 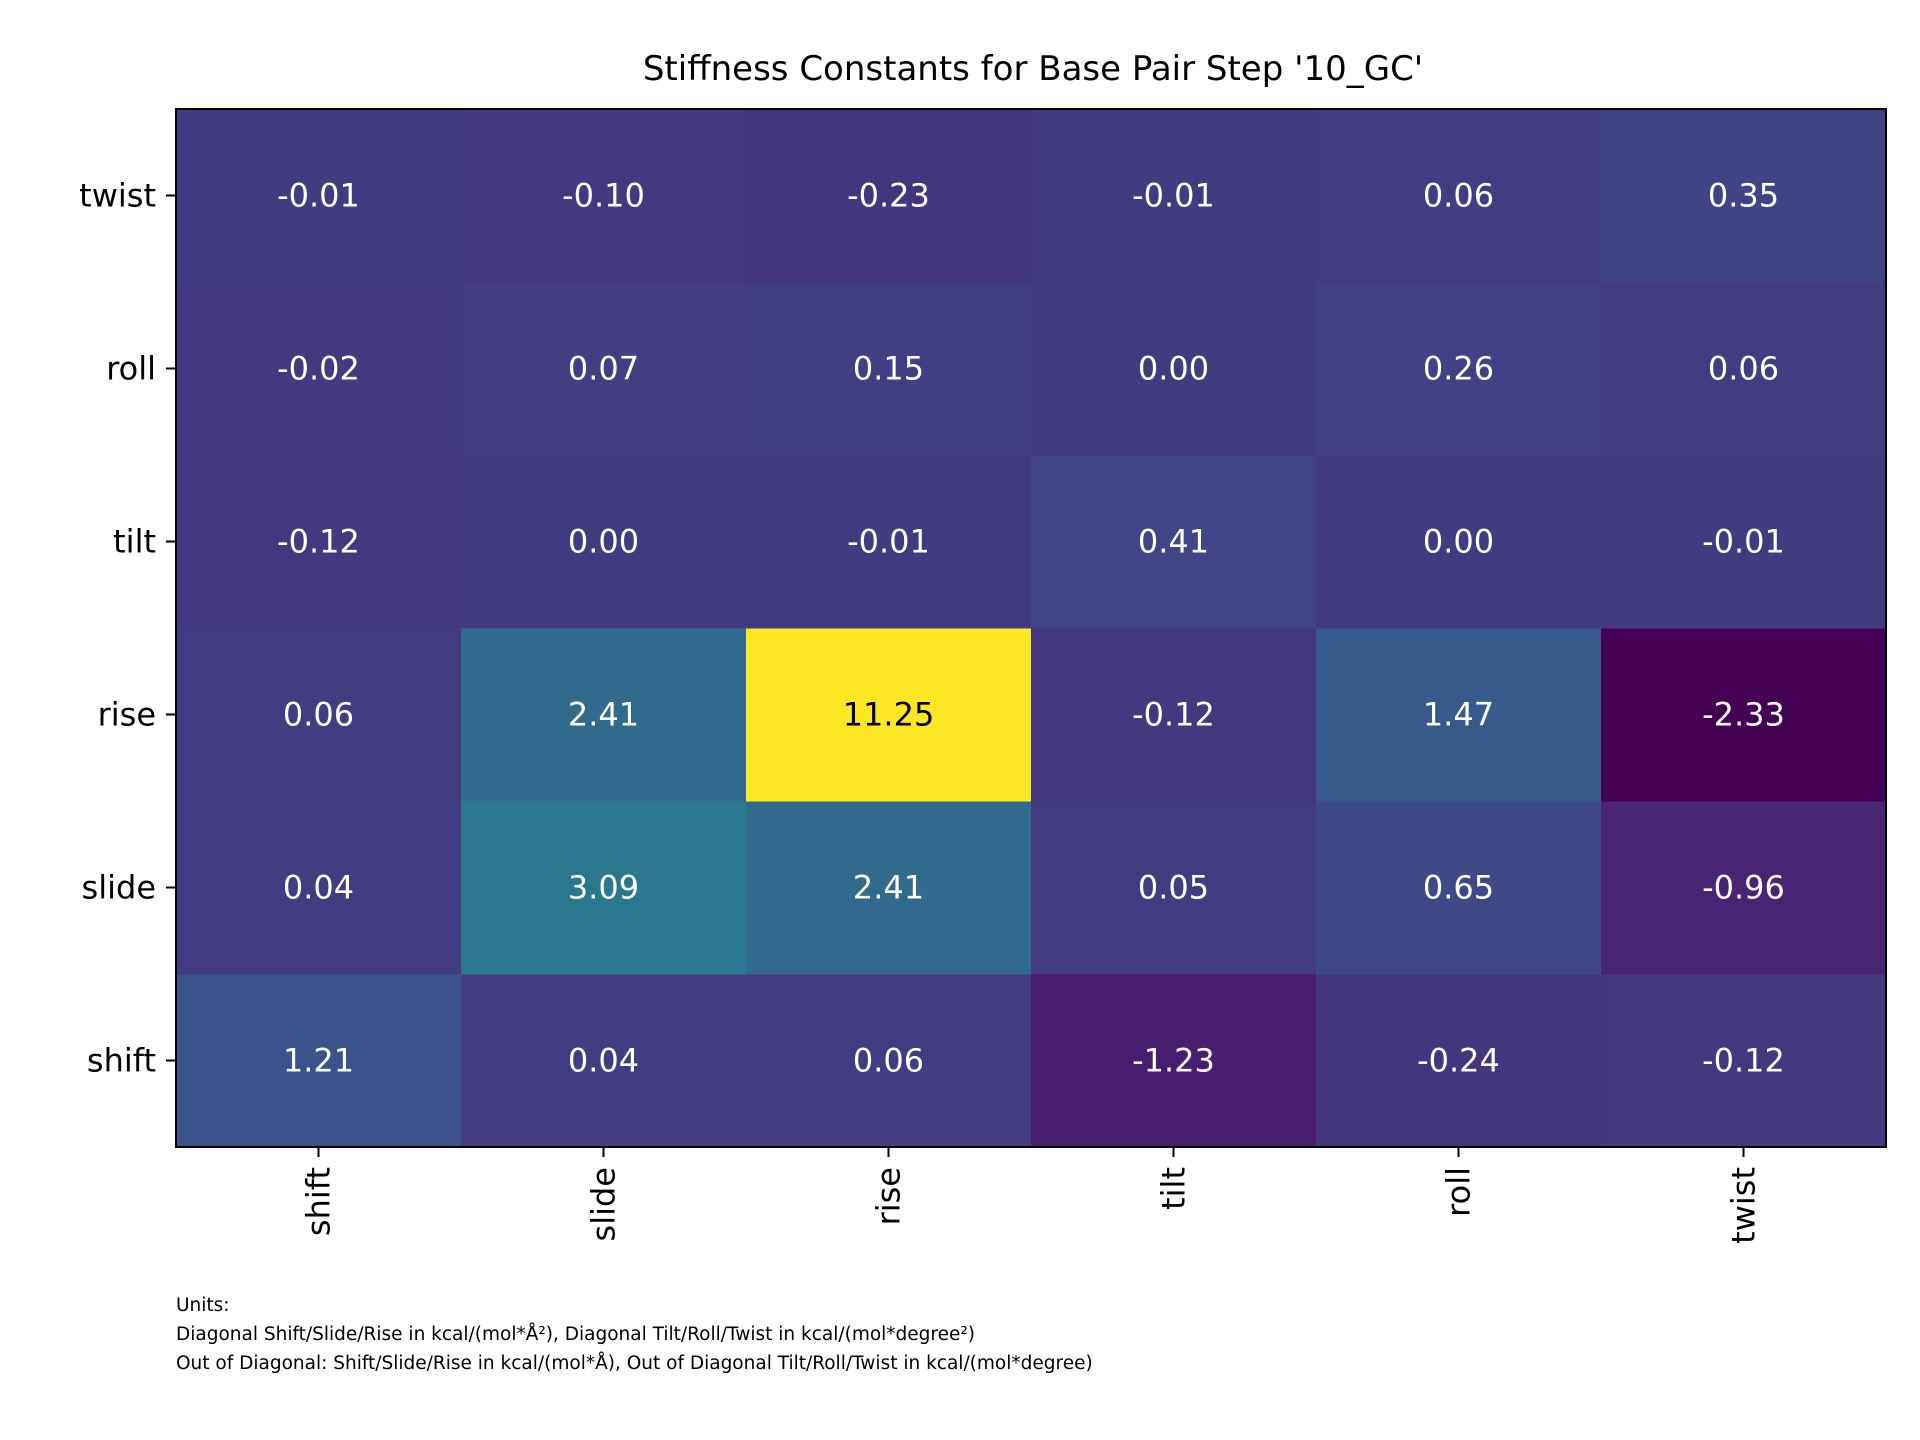 I want to click on cell-value-label: -0.23, so click(x=888, y=196).